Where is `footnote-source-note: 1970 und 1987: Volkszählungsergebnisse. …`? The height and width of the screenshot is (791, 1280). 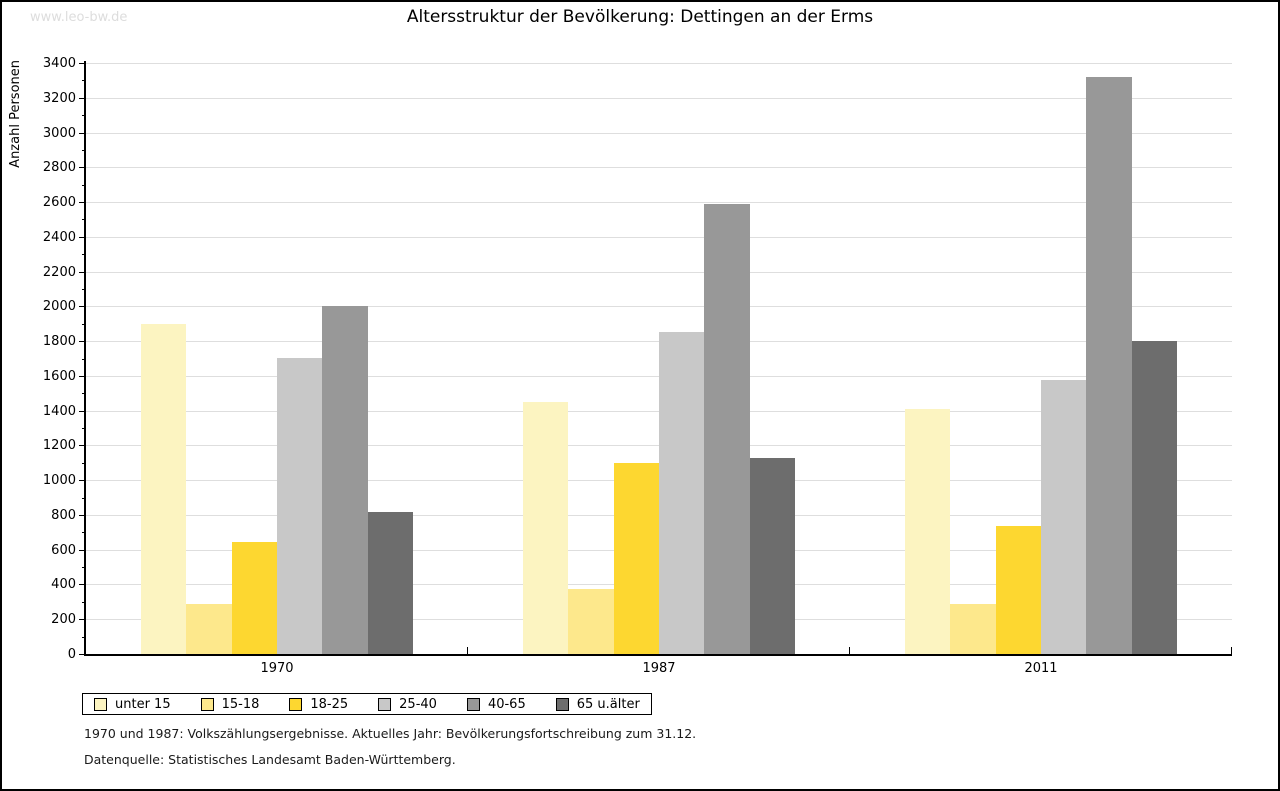
footnote-source-note: 1970 und 1987: Volkszählungsergebnisse. … is located at coordinates (390, 733).